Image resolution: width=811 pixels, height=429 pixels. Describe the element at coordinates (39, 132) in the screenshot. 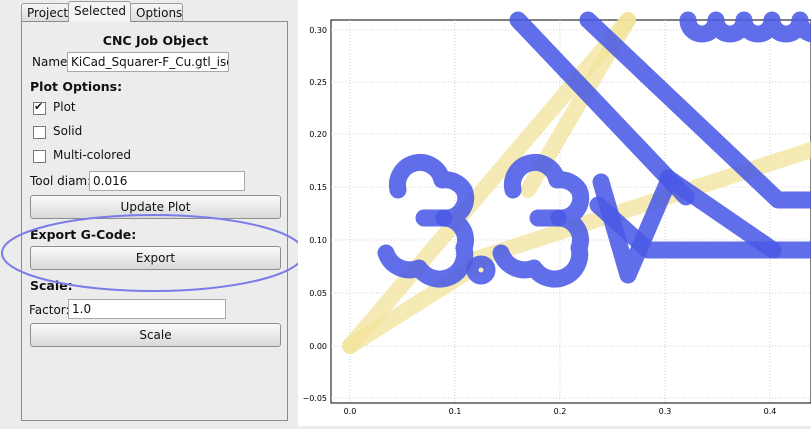

I see `solid-checkbox` at that location.